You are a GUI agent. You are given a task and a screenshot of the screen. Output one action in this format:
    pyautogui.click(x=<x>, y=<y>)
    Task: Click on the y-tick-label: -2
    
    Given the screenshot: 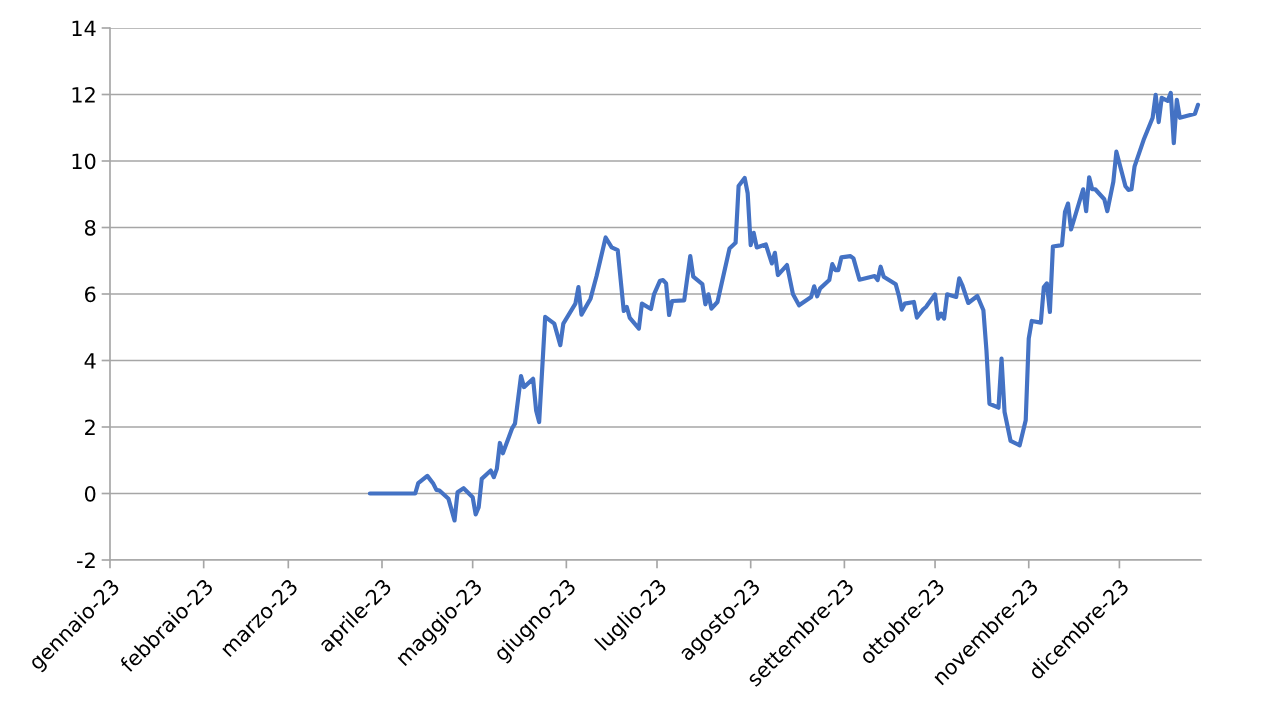 What is the action you would take?
    pyautogui.click(x=86, y=560)
    